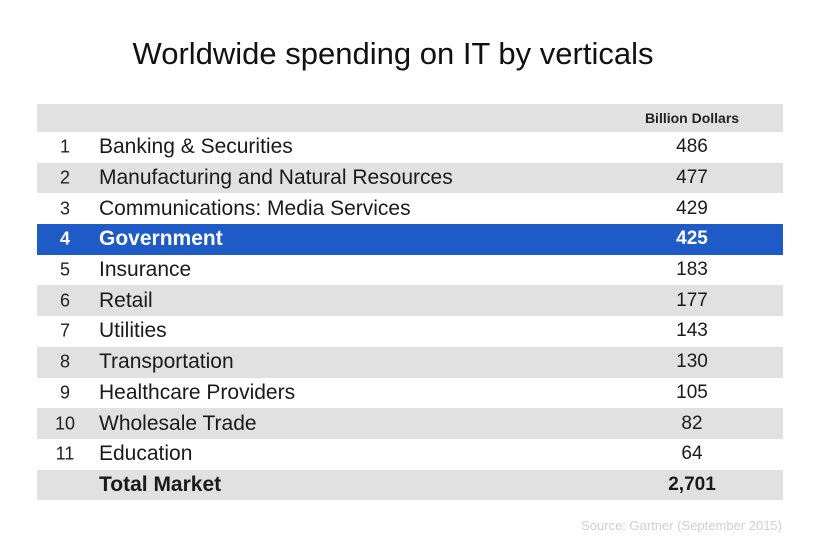 Image resolution: width=820 pixels, height=559 pixels. I want to click on table-row: 3 Communications: Media Services 429, so click(410, 208).